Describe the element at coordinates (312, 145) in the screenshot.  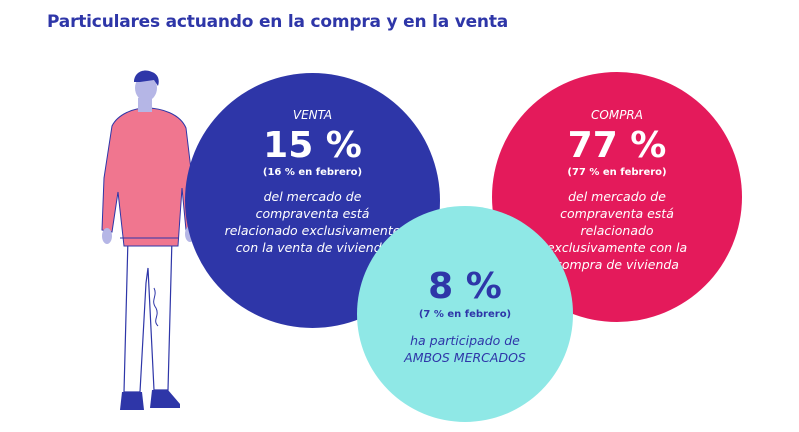
I see `venta-percentage: 15 %` at that location.